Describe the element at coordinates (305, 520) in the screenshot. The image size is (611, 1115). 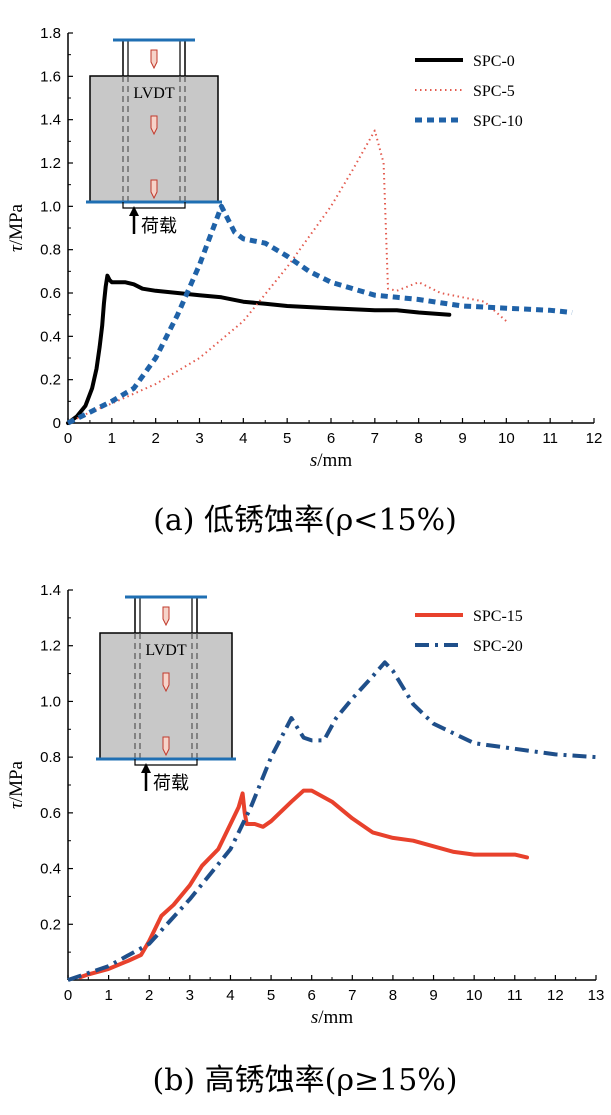
I see `panel-caption: (a) 低锈蚀率(ρ<15%)` at that location.